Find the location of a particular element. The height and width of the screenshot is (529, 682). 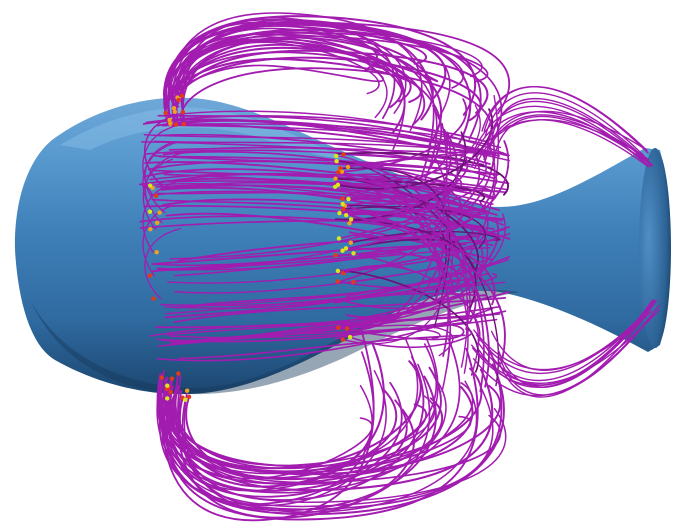

body-highlight is located at coordinates (202, 133).